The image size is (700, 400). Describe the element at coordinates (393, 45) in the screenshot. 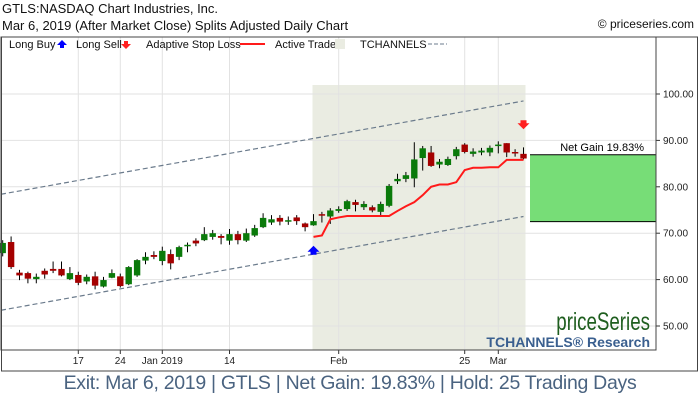

I see `legend-tchannels: TCHANNELS` at that location.